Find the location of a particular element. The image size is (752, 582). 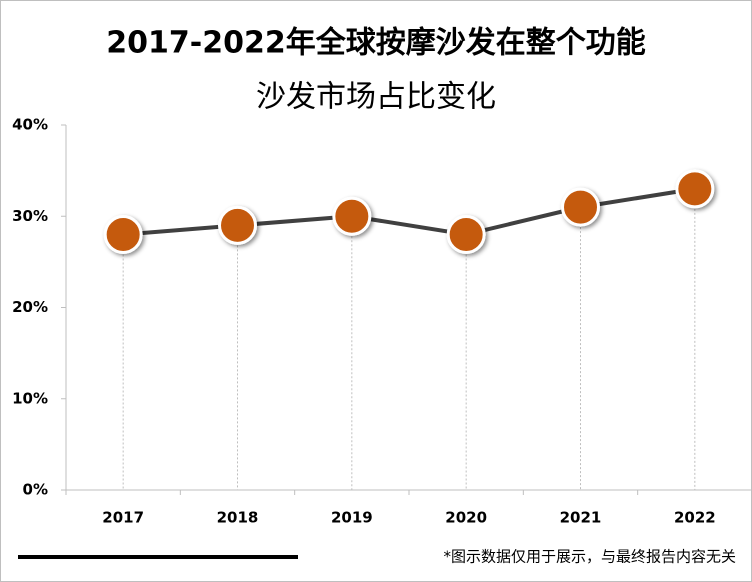

y-tick-label: 30% is located at coordinates (30, 216).